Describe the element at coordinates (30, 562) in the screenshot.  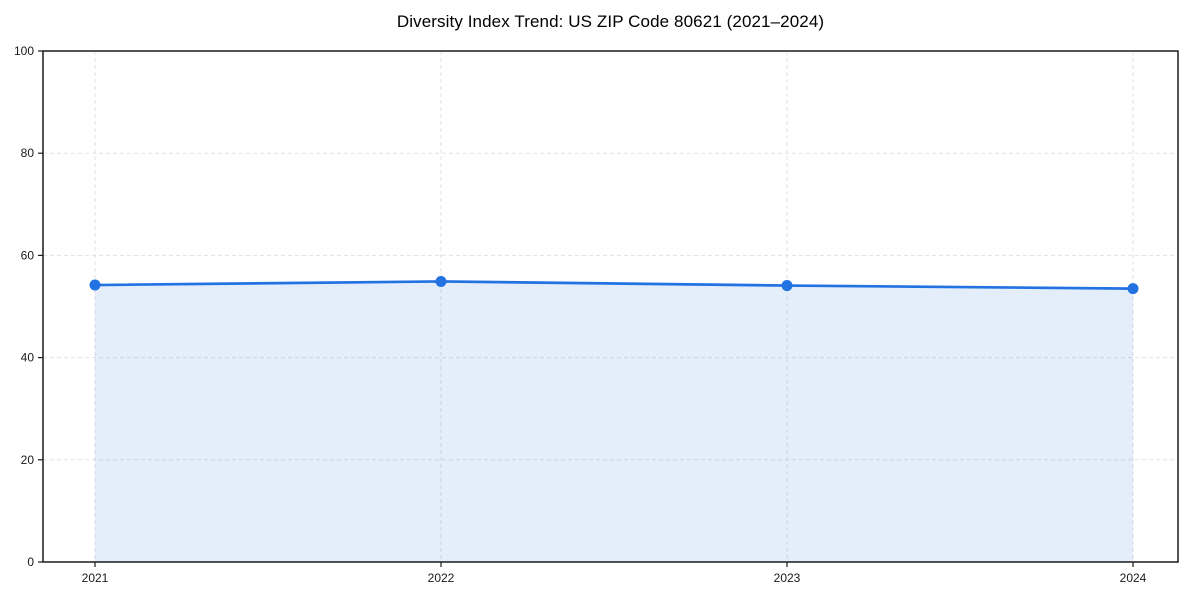
I see `y-tick-label: 0` at that location.